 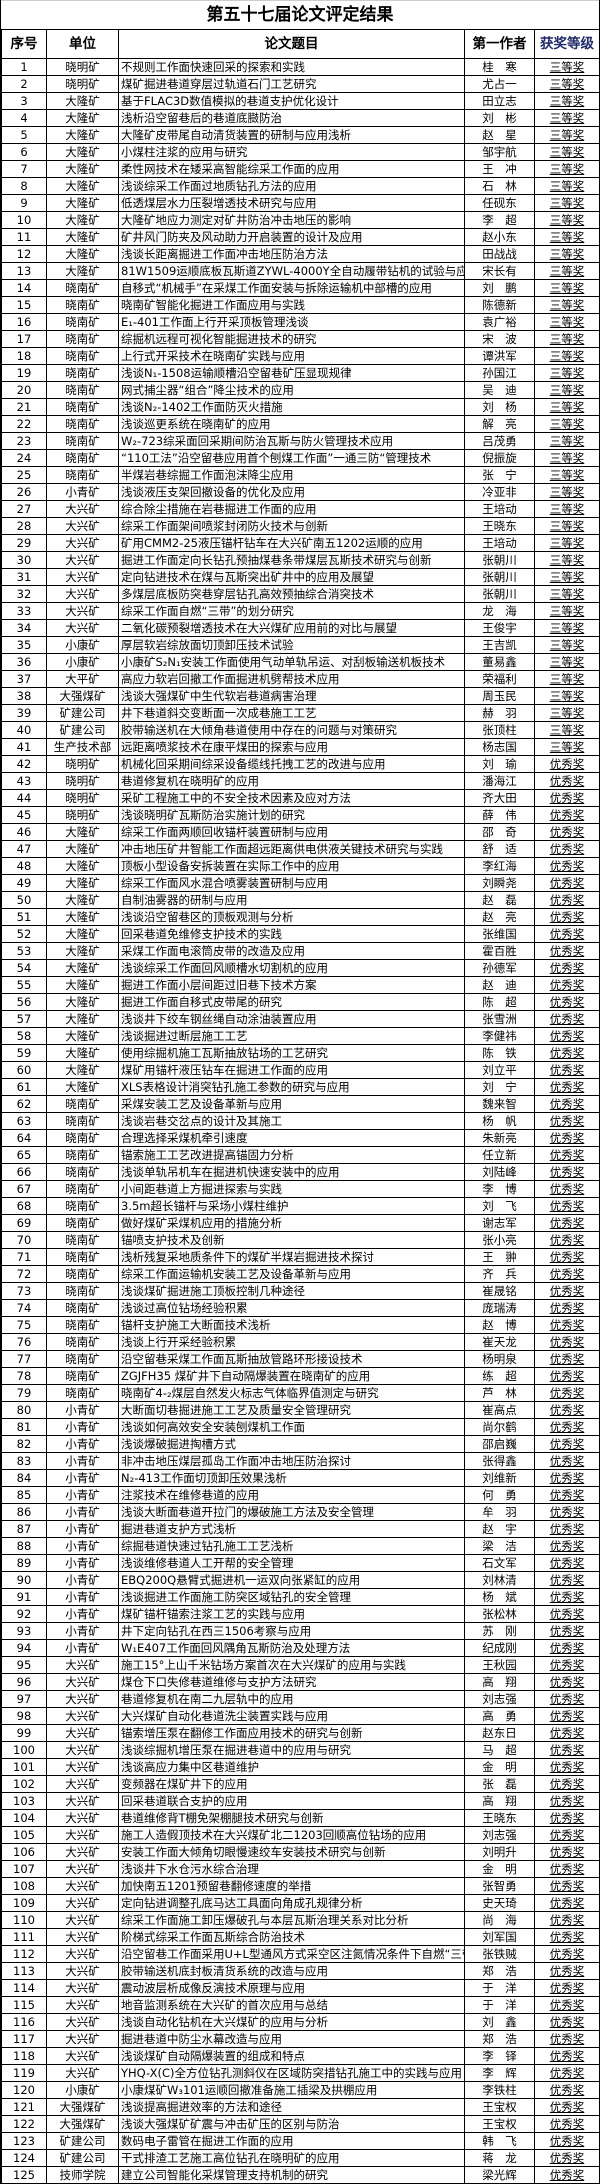 I want to click on table-row: 65 晓南矿 锚索施工工艺改进提高锚固力分析 任立新 优秀奖, so click(x=300, y=1155).